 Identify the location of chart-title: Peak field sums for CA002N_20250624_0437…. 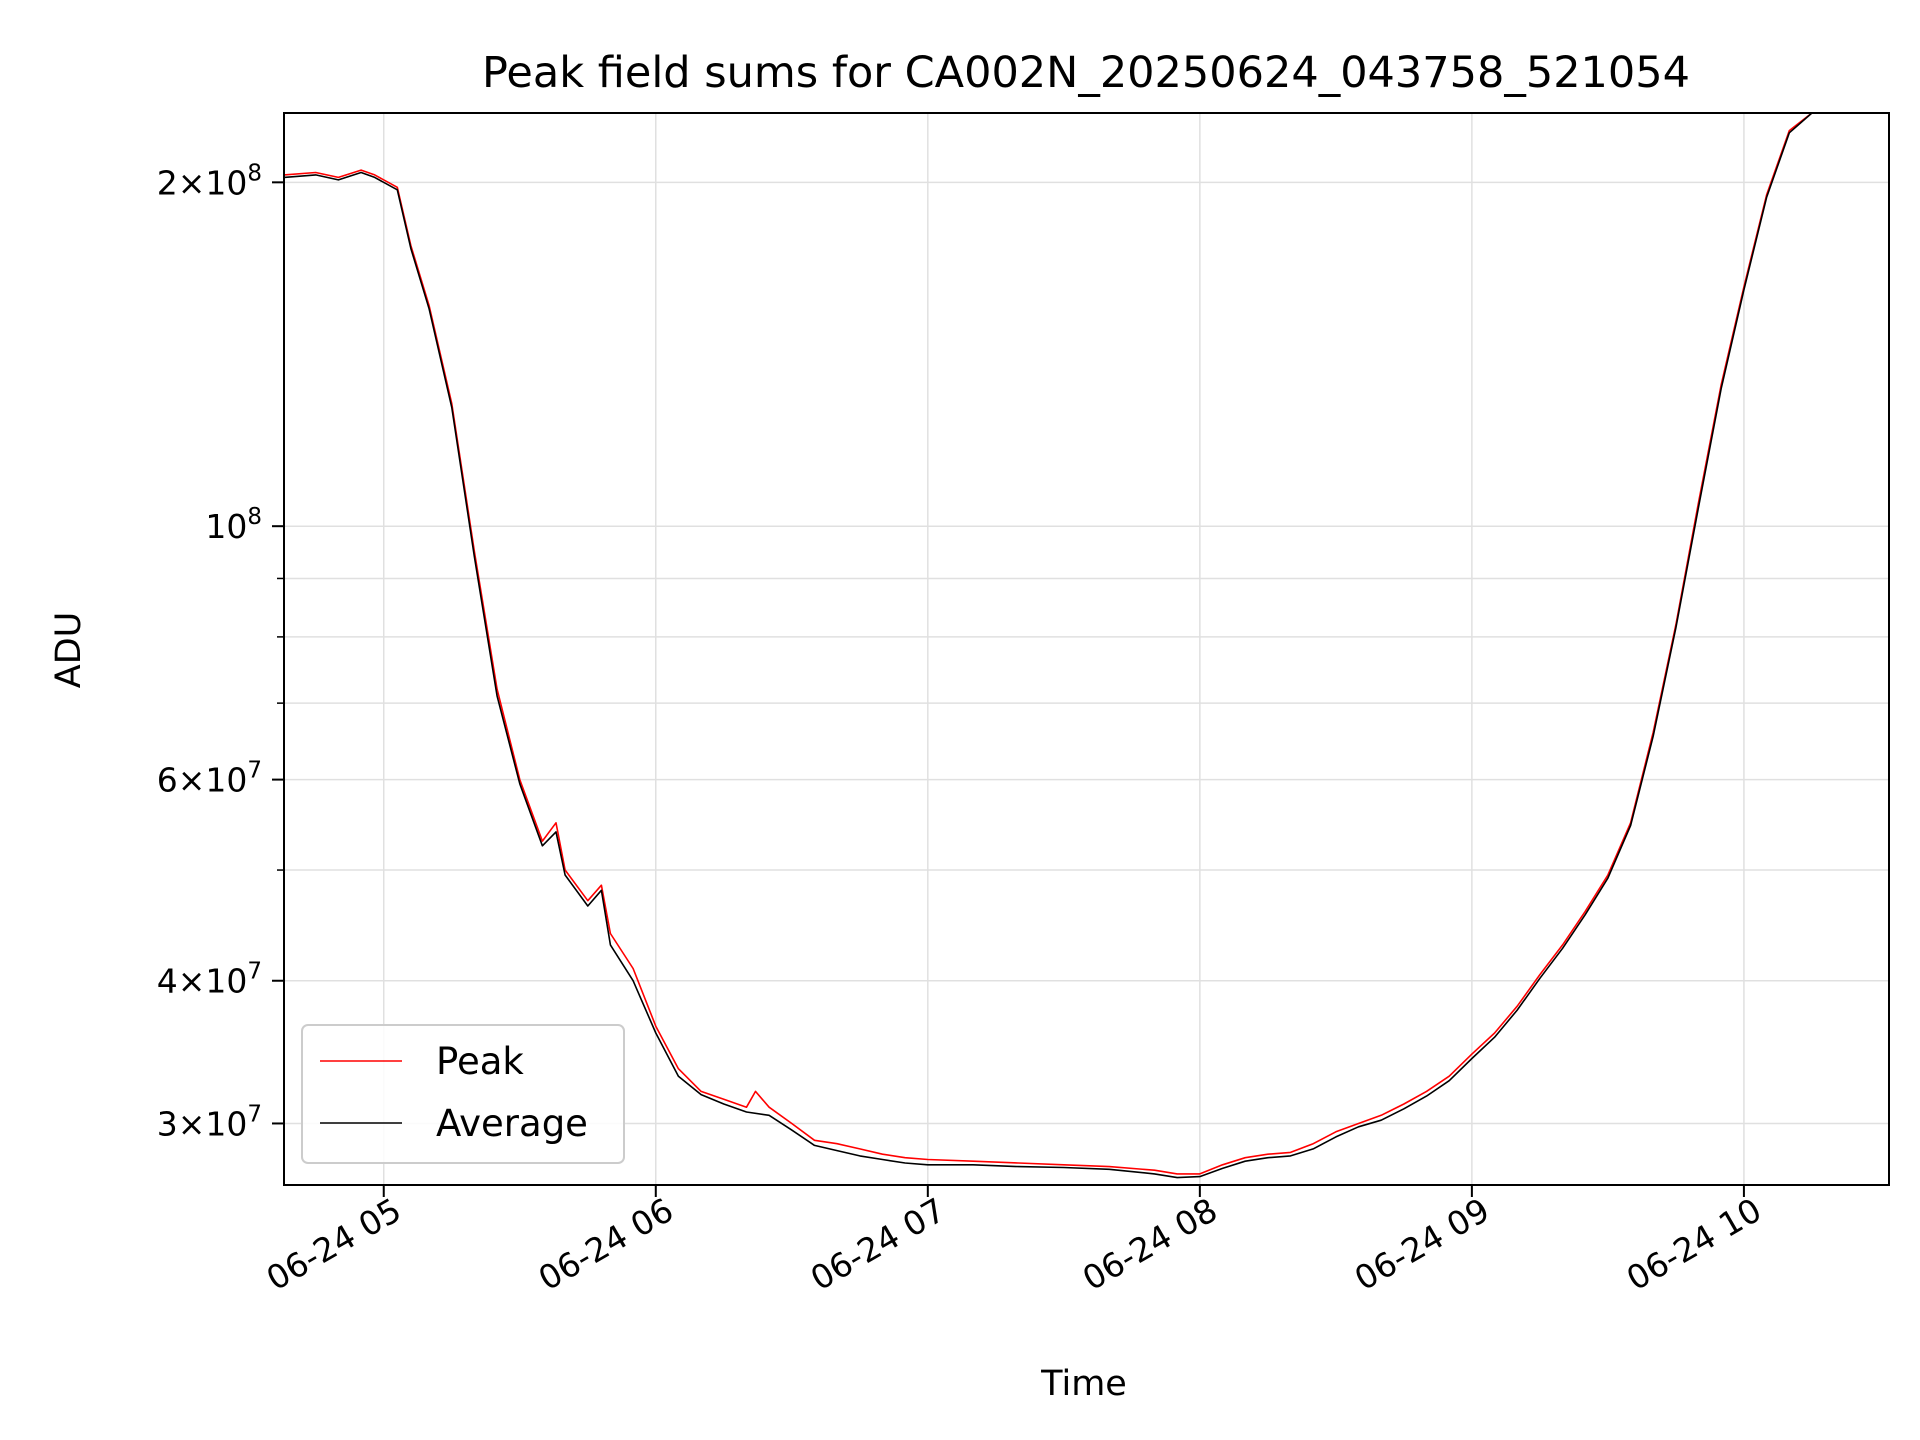
(1086, 73).